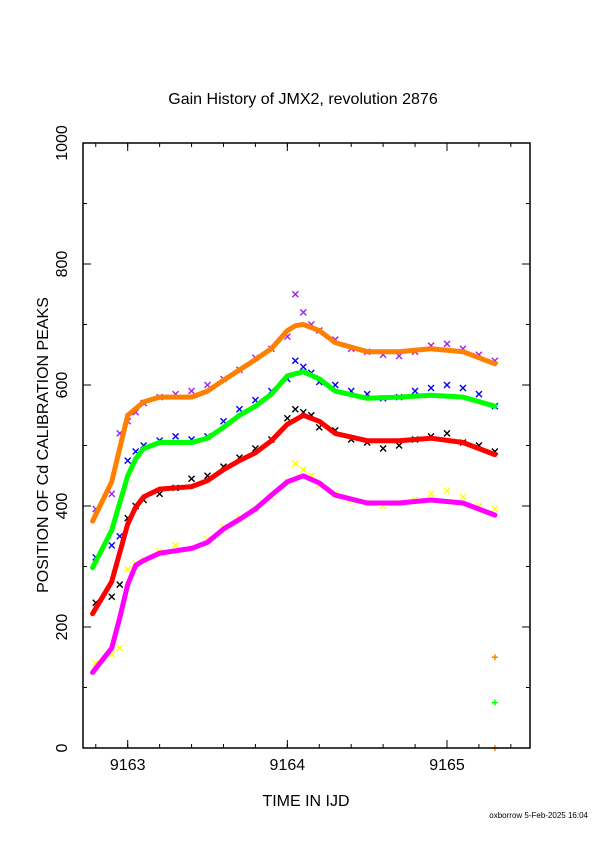  I want to click on y-tick-label: 600, so click(62, 385).